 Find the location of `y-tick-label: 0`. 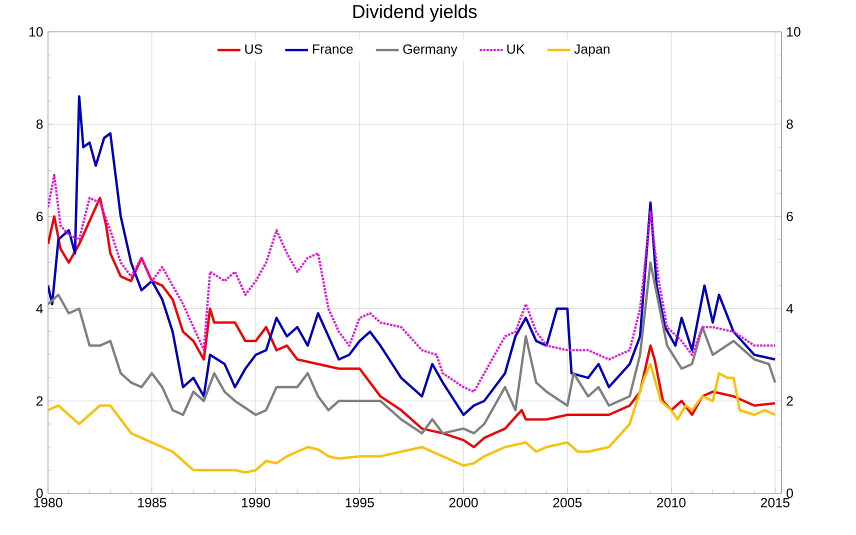

y-tick-label: 0 is located at coordinates (39, 493).